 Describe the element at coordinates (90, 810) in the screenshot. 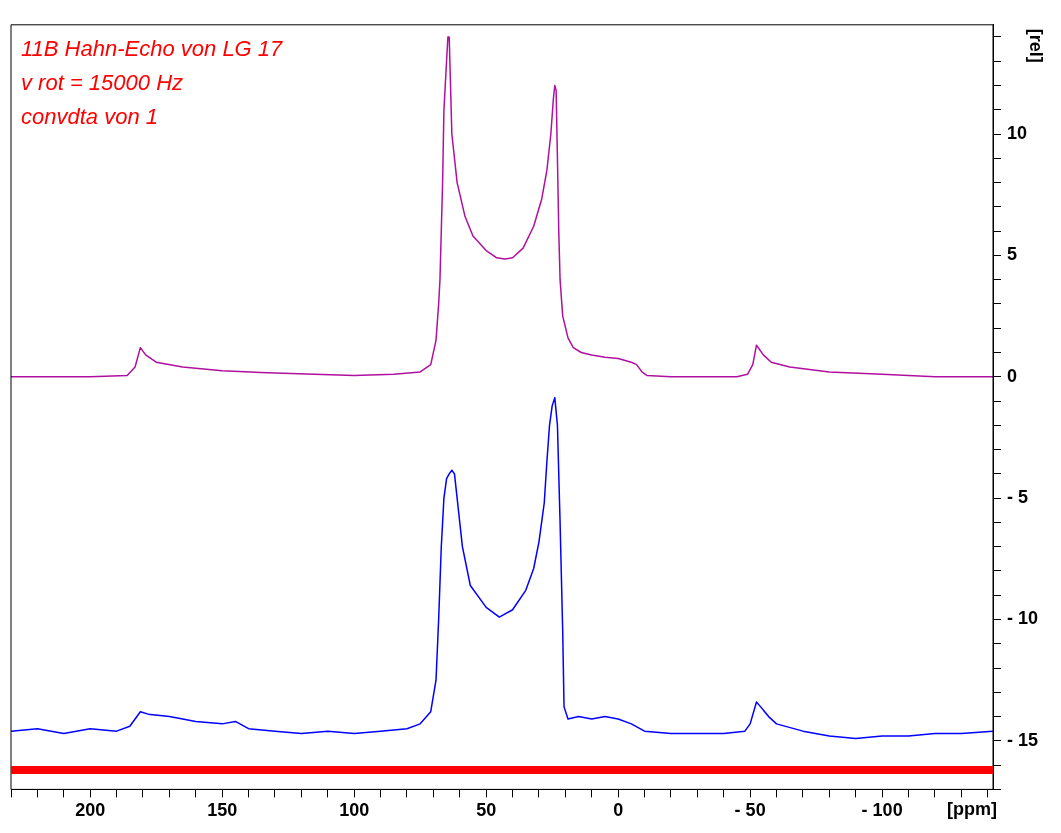

I see `x-tick-label: 200` at that location.